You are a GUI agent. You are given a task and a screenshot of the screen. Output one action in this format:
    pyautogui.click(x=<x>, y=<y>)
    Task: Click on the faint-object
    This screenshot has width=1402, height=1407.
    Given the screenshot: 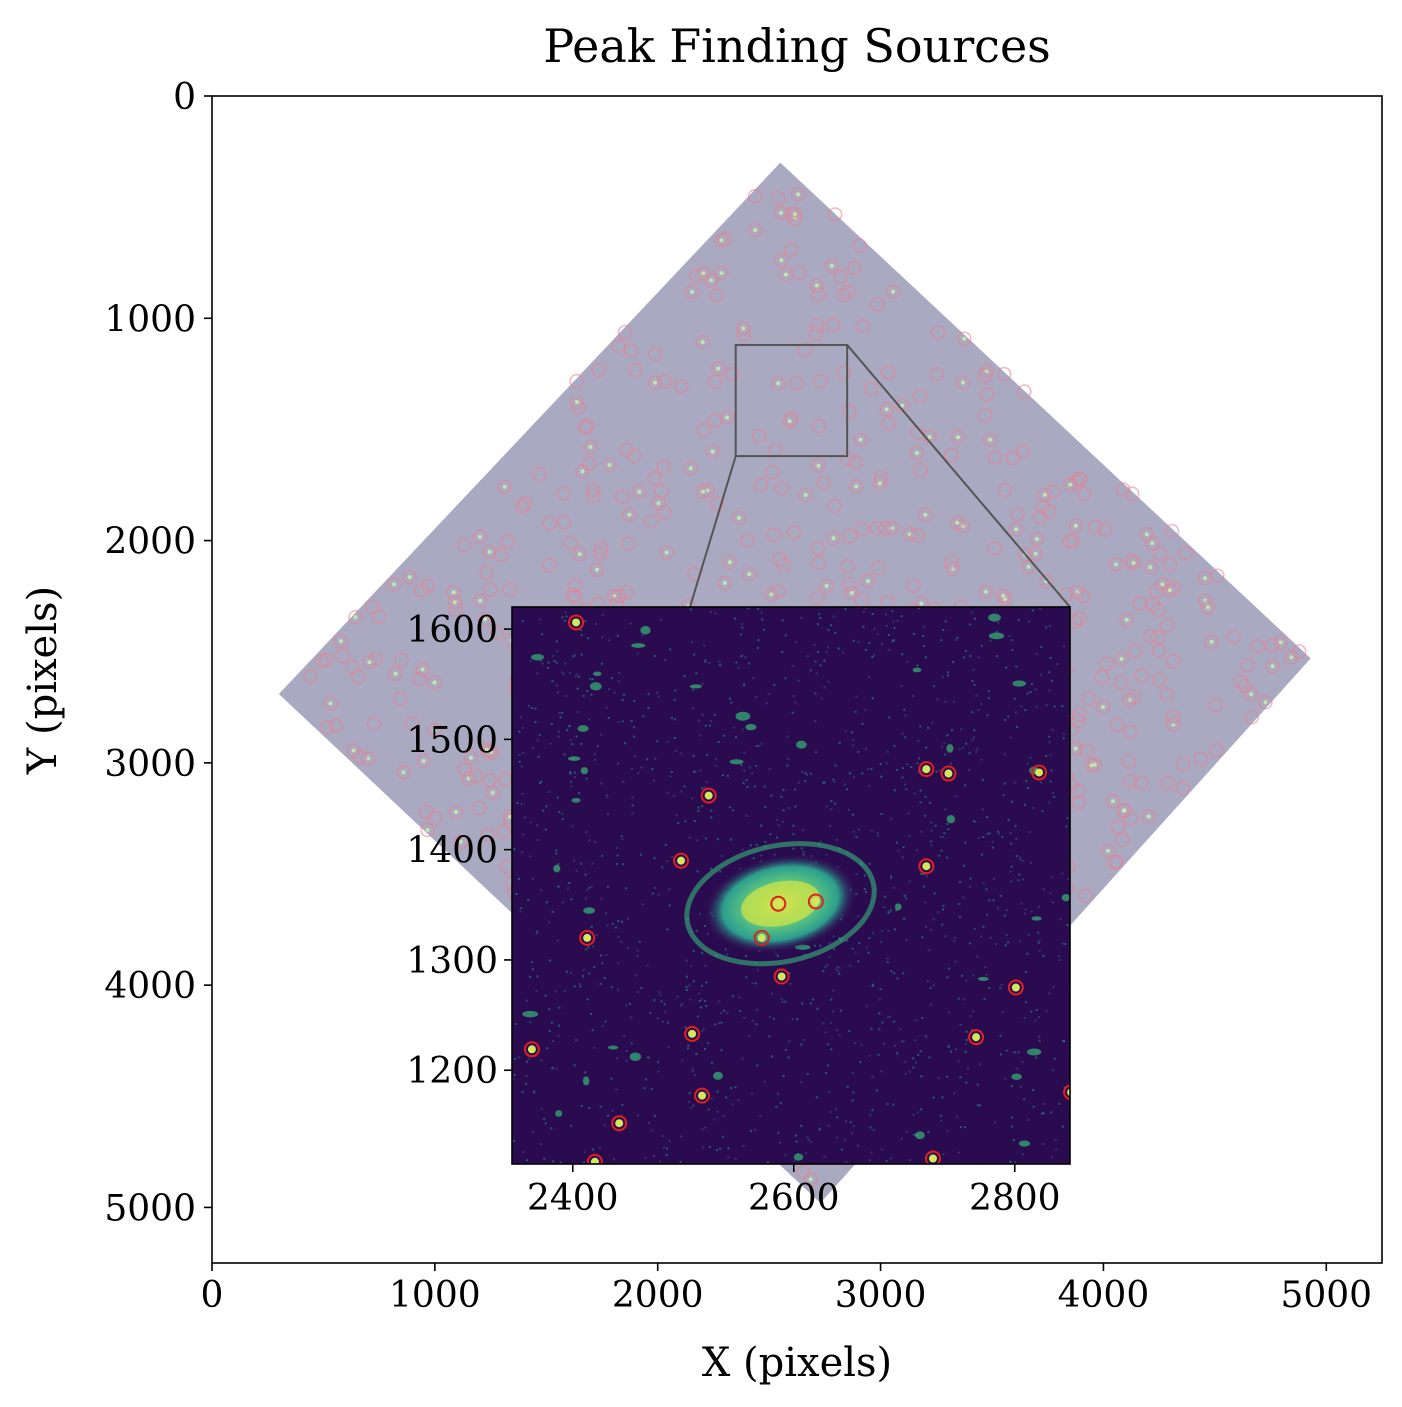 What is the action you would take?
    pyautogui.click(x=743, y=716)
    